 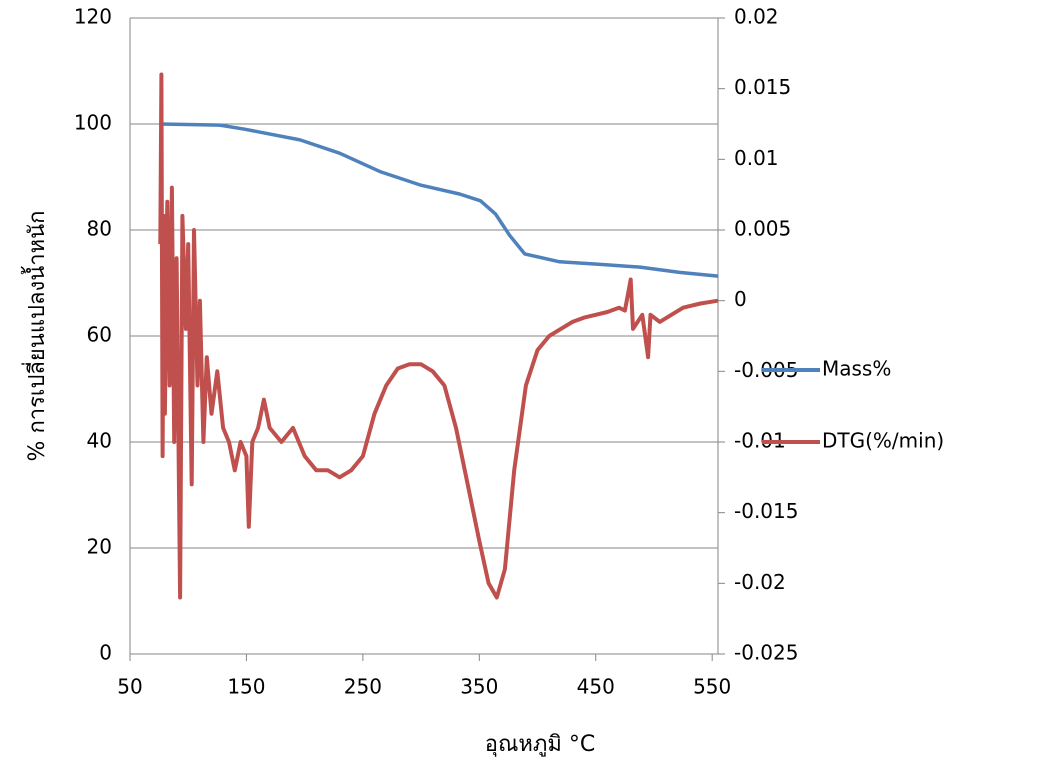 I want to click on y-tick-label: 40, so click(x=99, y=441).